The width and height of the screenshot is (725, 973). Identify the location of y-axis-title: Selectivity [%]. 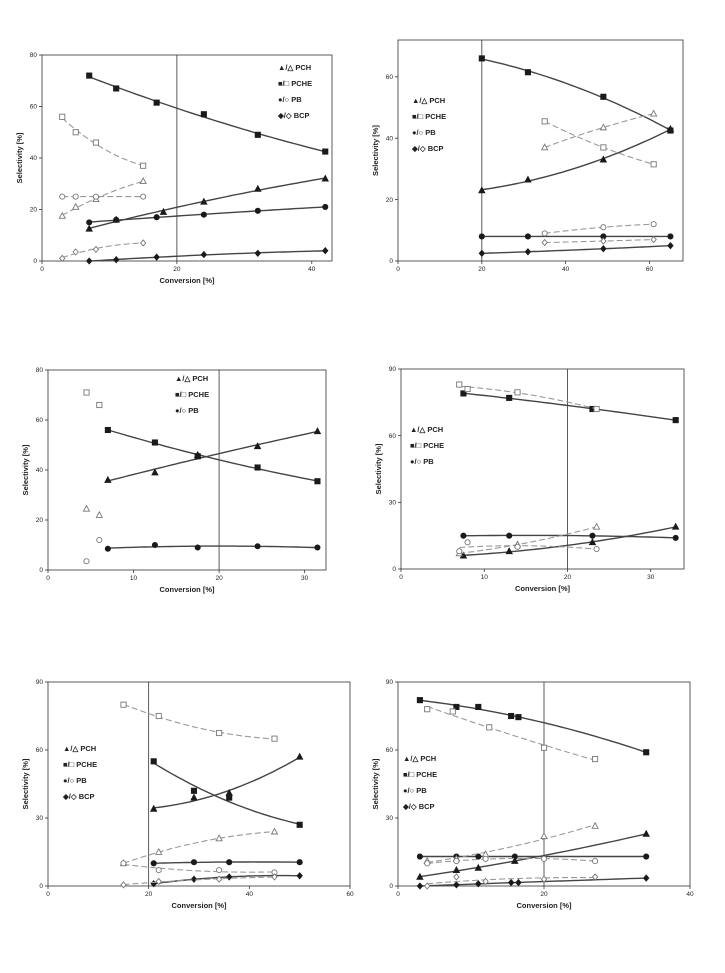
(19, 157).